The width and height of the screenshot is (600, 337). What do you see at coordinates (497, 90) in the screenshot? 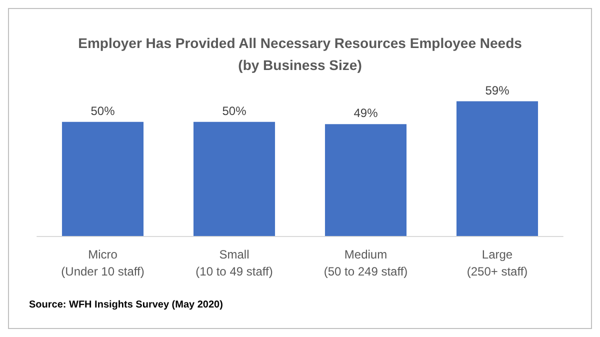
I see `data-label: 59%` at bounding box center [497, 90].